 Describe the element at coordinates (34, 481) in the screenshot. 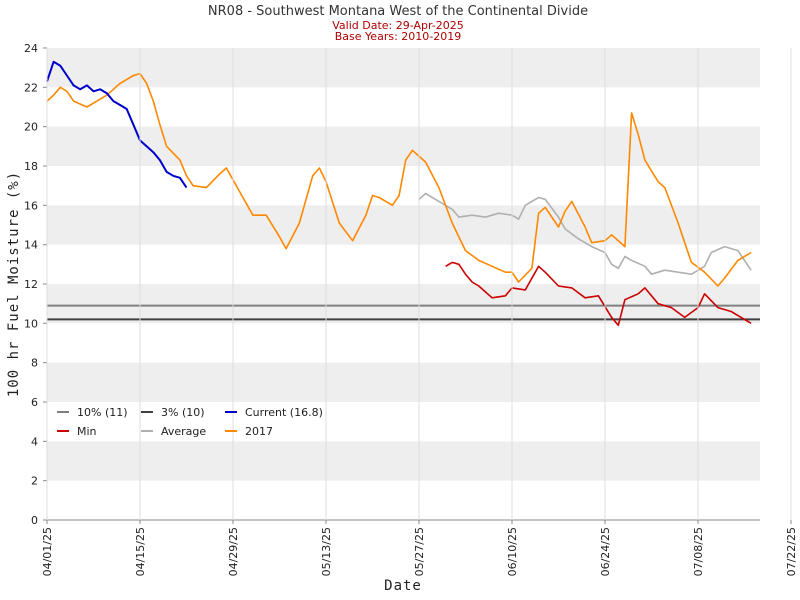

I see `y-tick-label: 2` at that location.